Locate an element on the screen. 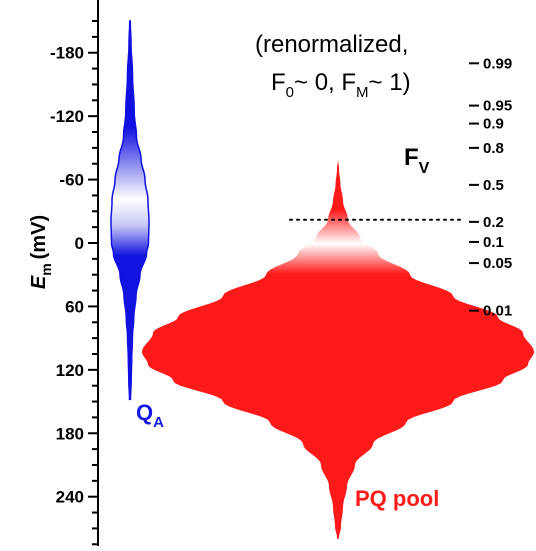  y-tick-label: 240 is located at coordinates (70, 497).